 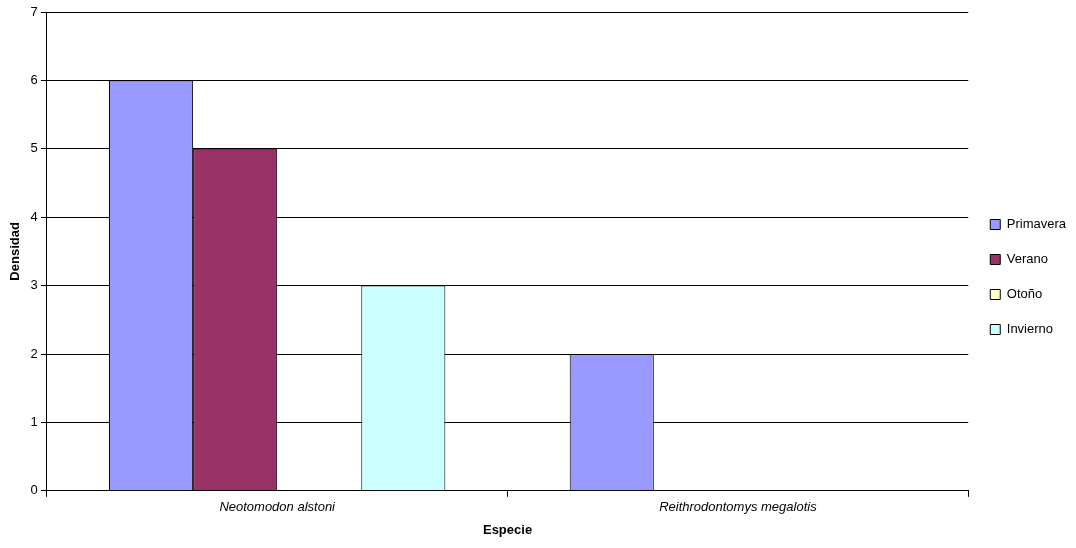 What do you see at coordinates (738, 507) in the screenshot?
I see `x-tick-label: Reithrodontomys megalotis` at bounding box center [738, 507].